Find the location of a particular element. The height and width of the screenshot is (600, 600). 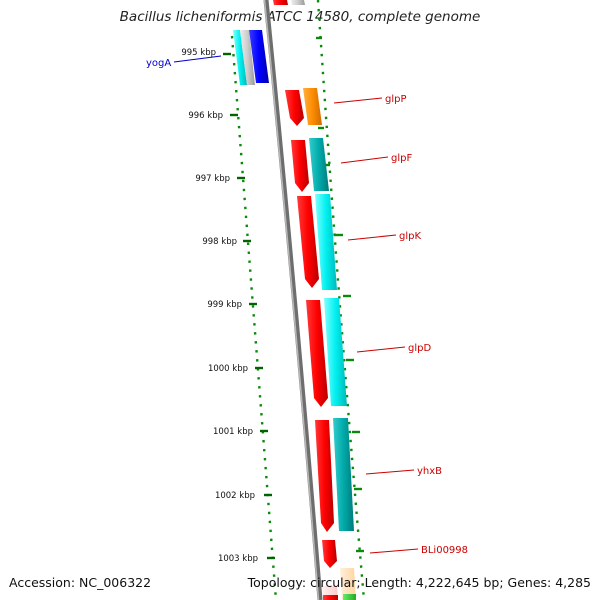

tick-label-1000: 1000 kbp is located at coordinates (228, 369).